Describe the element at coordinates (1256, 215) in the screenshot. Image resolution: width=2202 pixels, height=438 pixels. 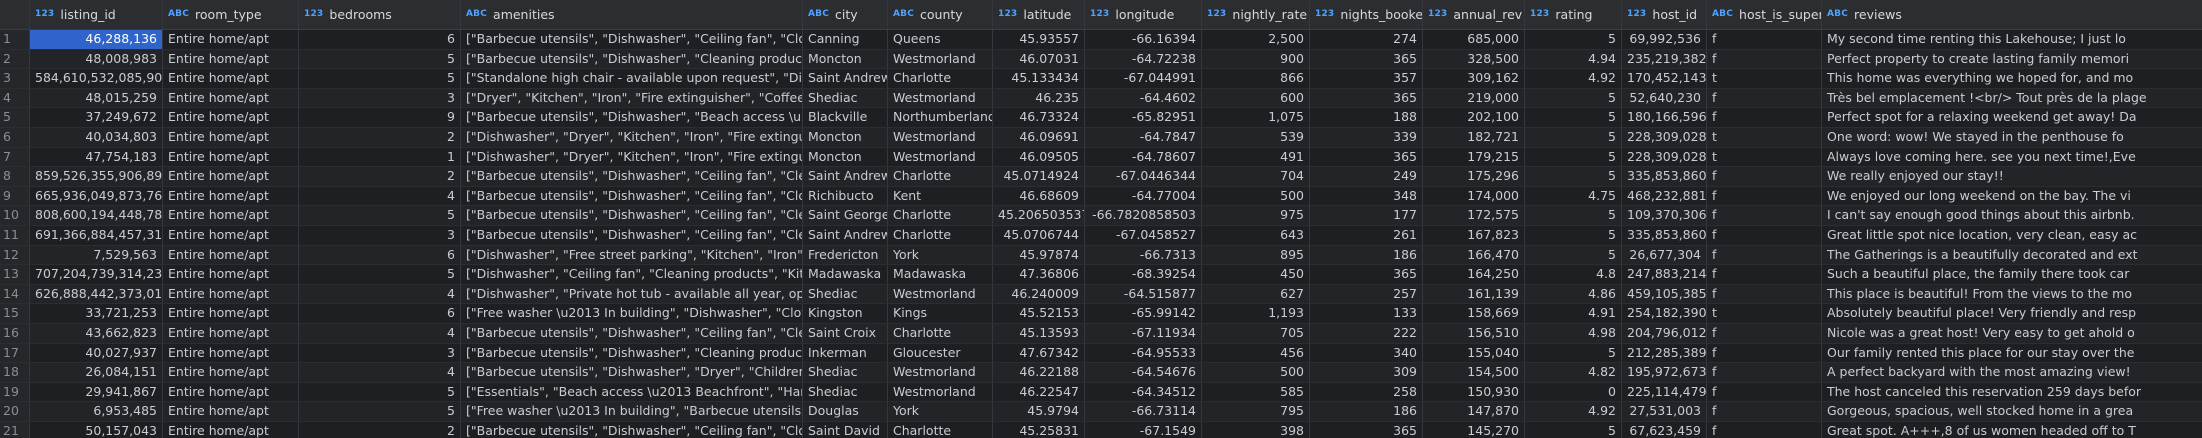
I see `table-cell-nightly_rate: 975` at that location.